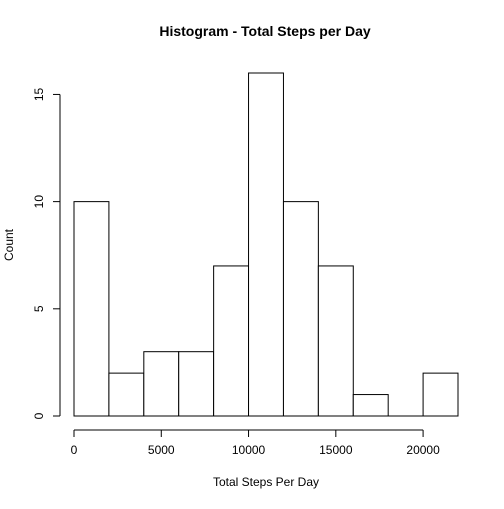 This screenshot has width=504, height=509. I want to click on x-tick-label: 0, so click(74, 450).